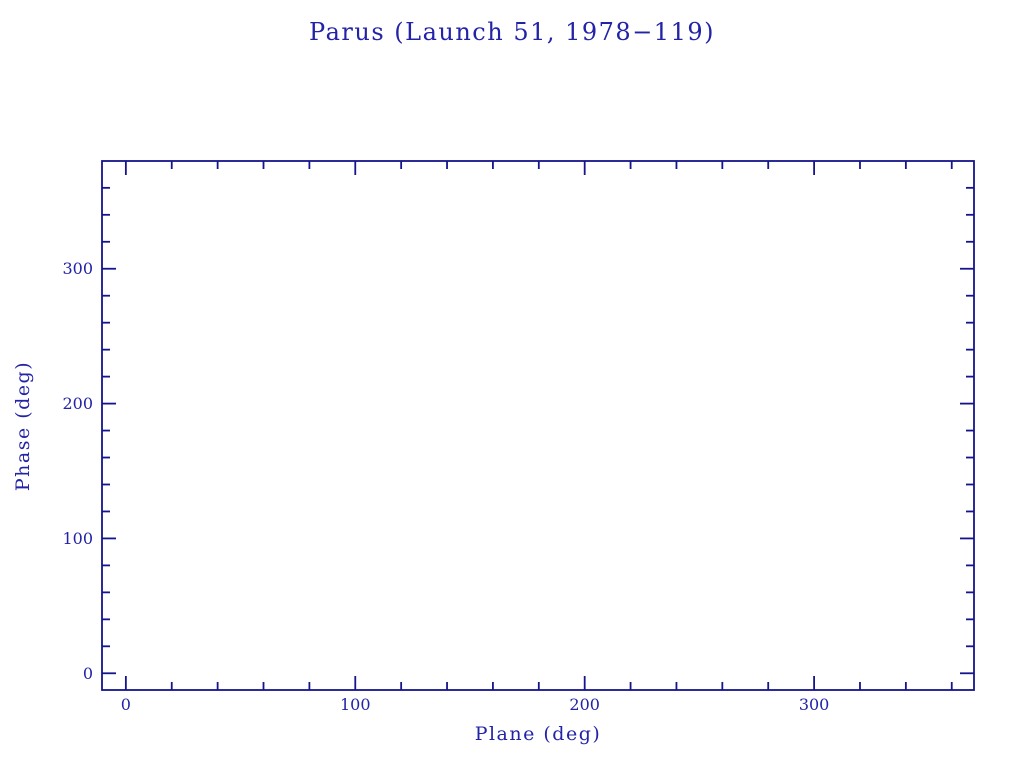 This screenshot has height=768, width=1024. What do you see at coordinates (88, 673) in the screenshot?
I see `y-tick-label: 0` at bounding box center [88, 673].